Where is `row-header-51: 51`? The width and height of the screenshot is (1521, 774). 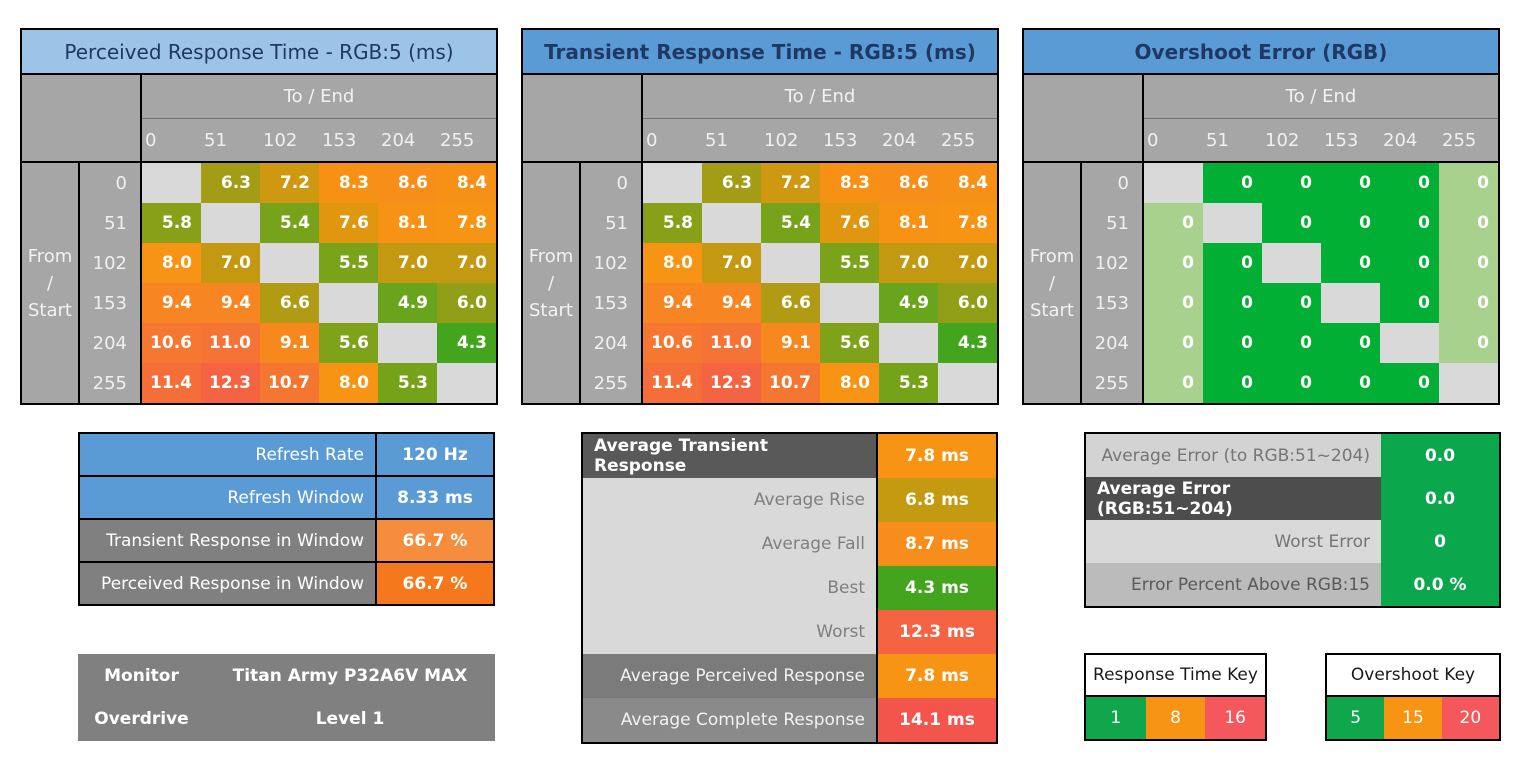 row-header-51: 51 is located at coordinates (111, 223).